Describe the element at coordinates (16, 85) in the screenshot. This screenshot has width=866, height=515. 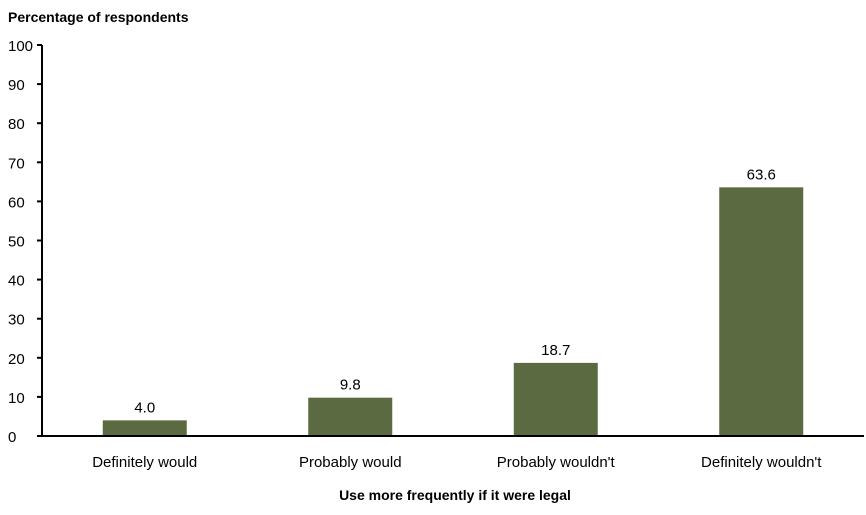
I see `y-tick-label: 90` at that location.